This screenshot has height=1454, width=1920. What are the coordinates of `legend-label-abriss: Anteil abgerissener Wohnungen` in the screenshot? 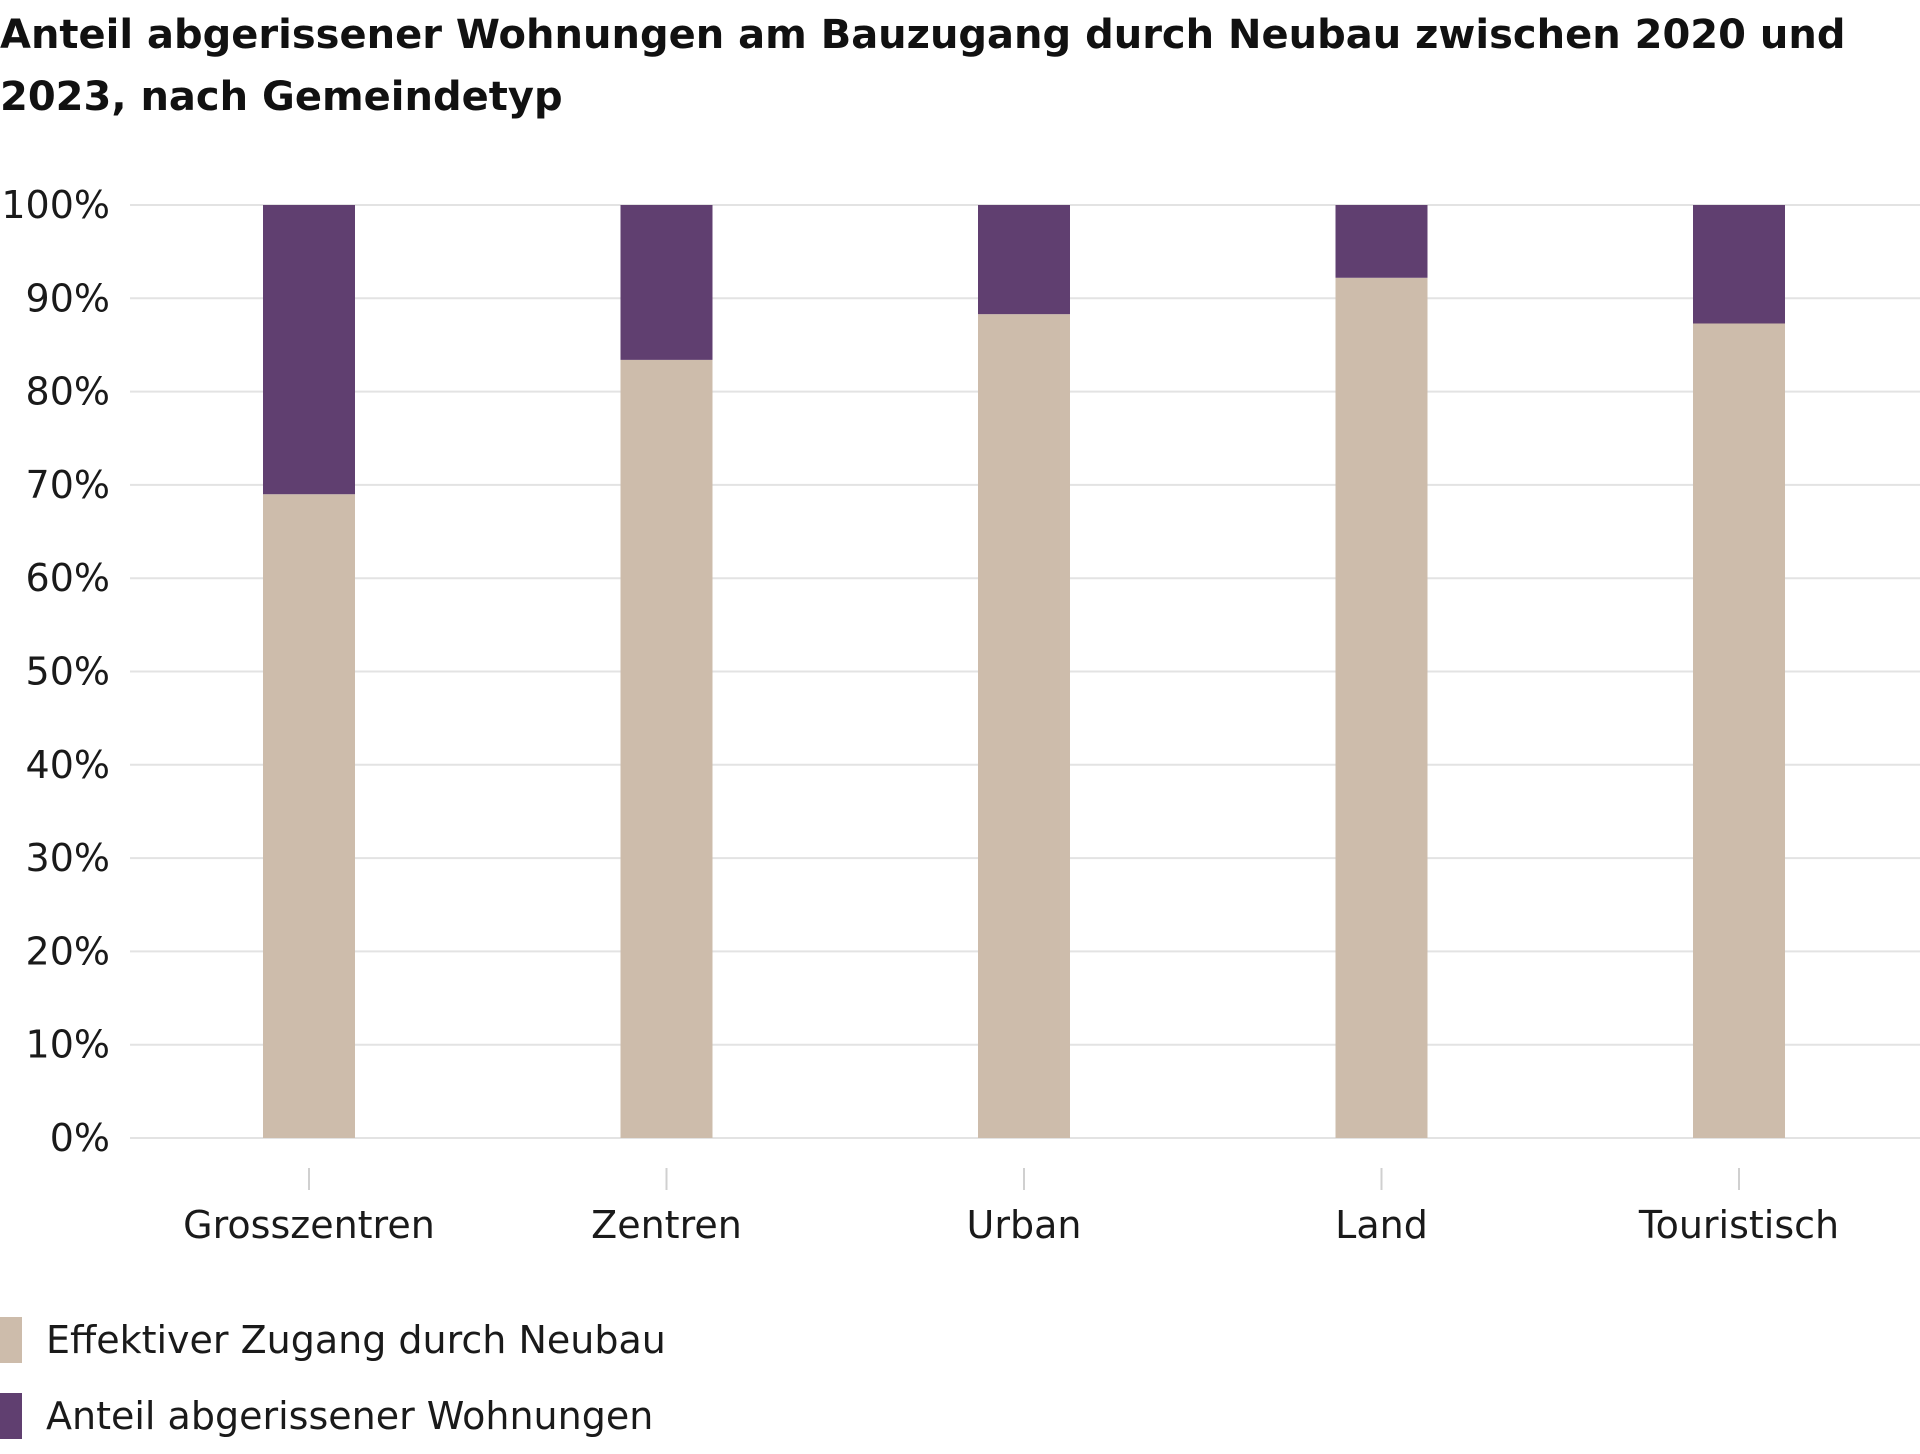 It's located at (350, 1416).